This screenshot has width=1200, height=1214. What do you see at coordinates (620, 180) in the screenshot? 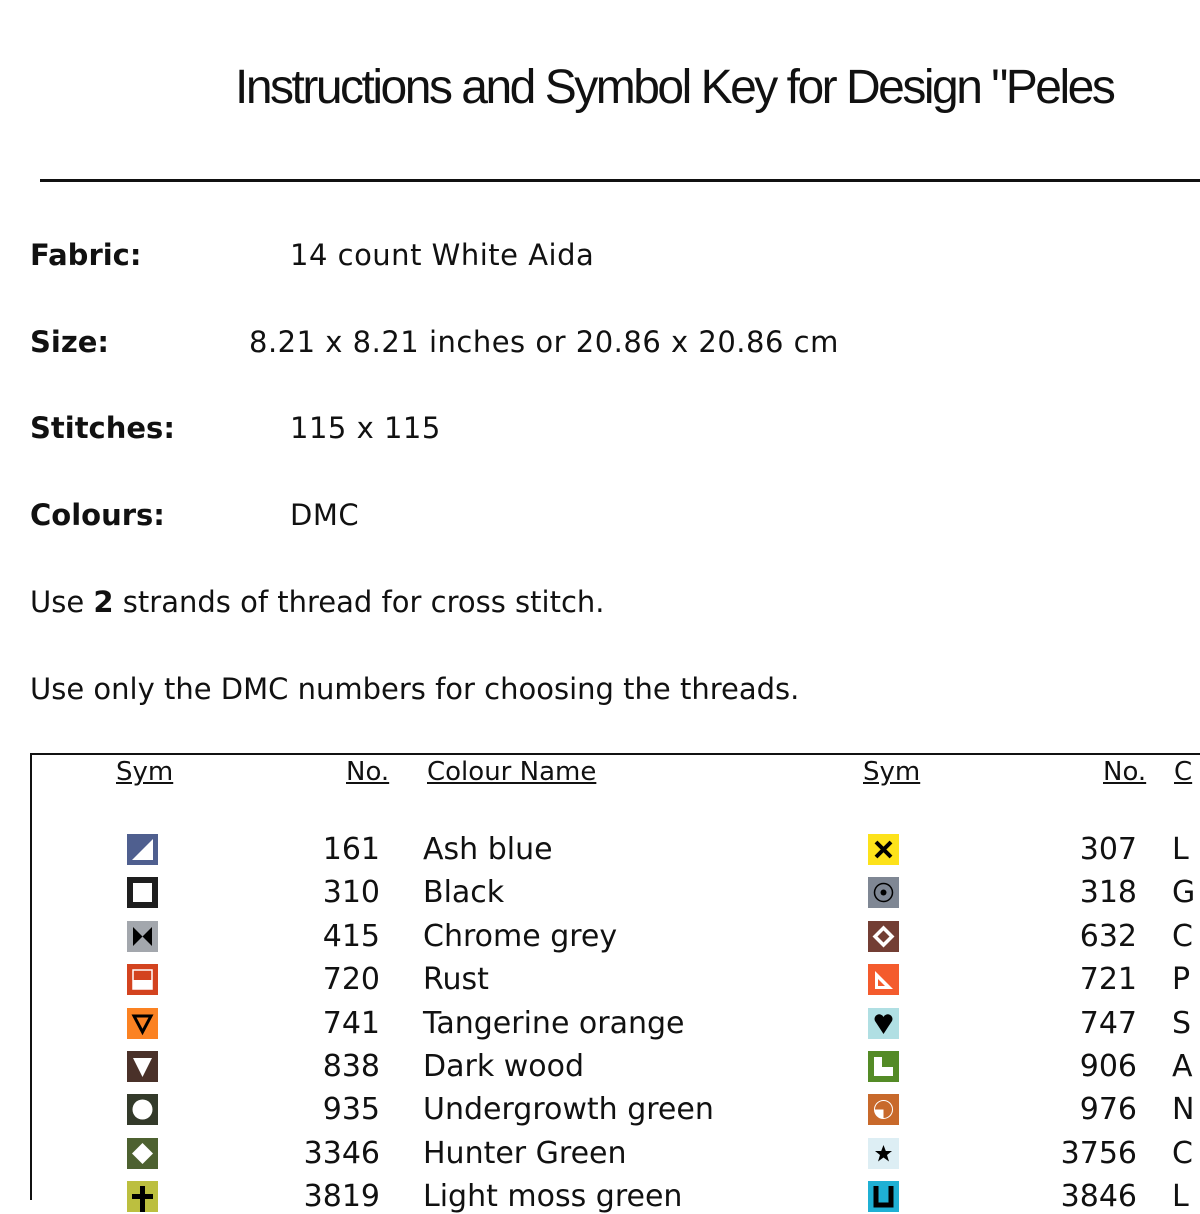
I see `title-divider` at bounding box center [620, 180].